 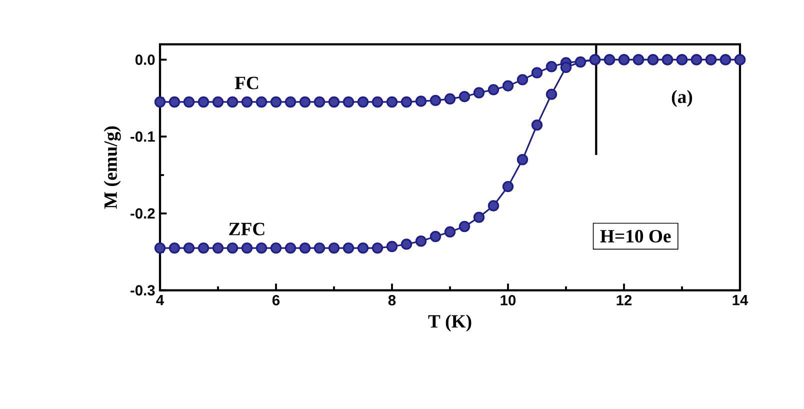 I want to click on y-axis-title: M (emu/g), so click(x=112, y=167).